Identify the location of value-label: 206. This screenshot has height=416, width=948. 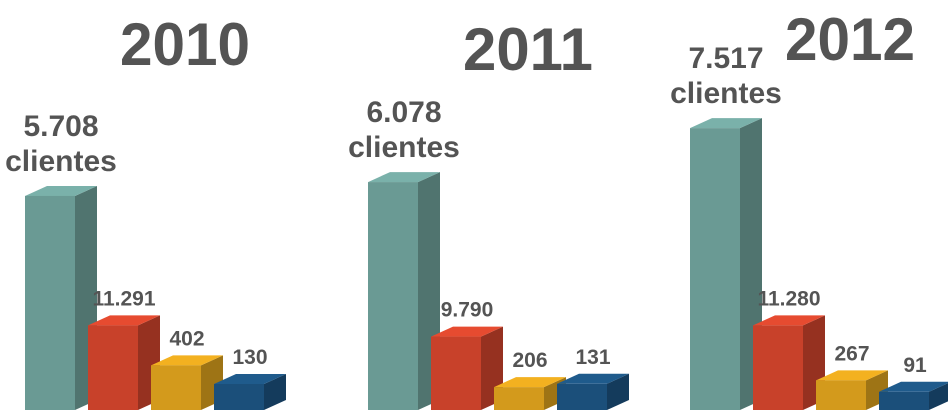
(529, 360).